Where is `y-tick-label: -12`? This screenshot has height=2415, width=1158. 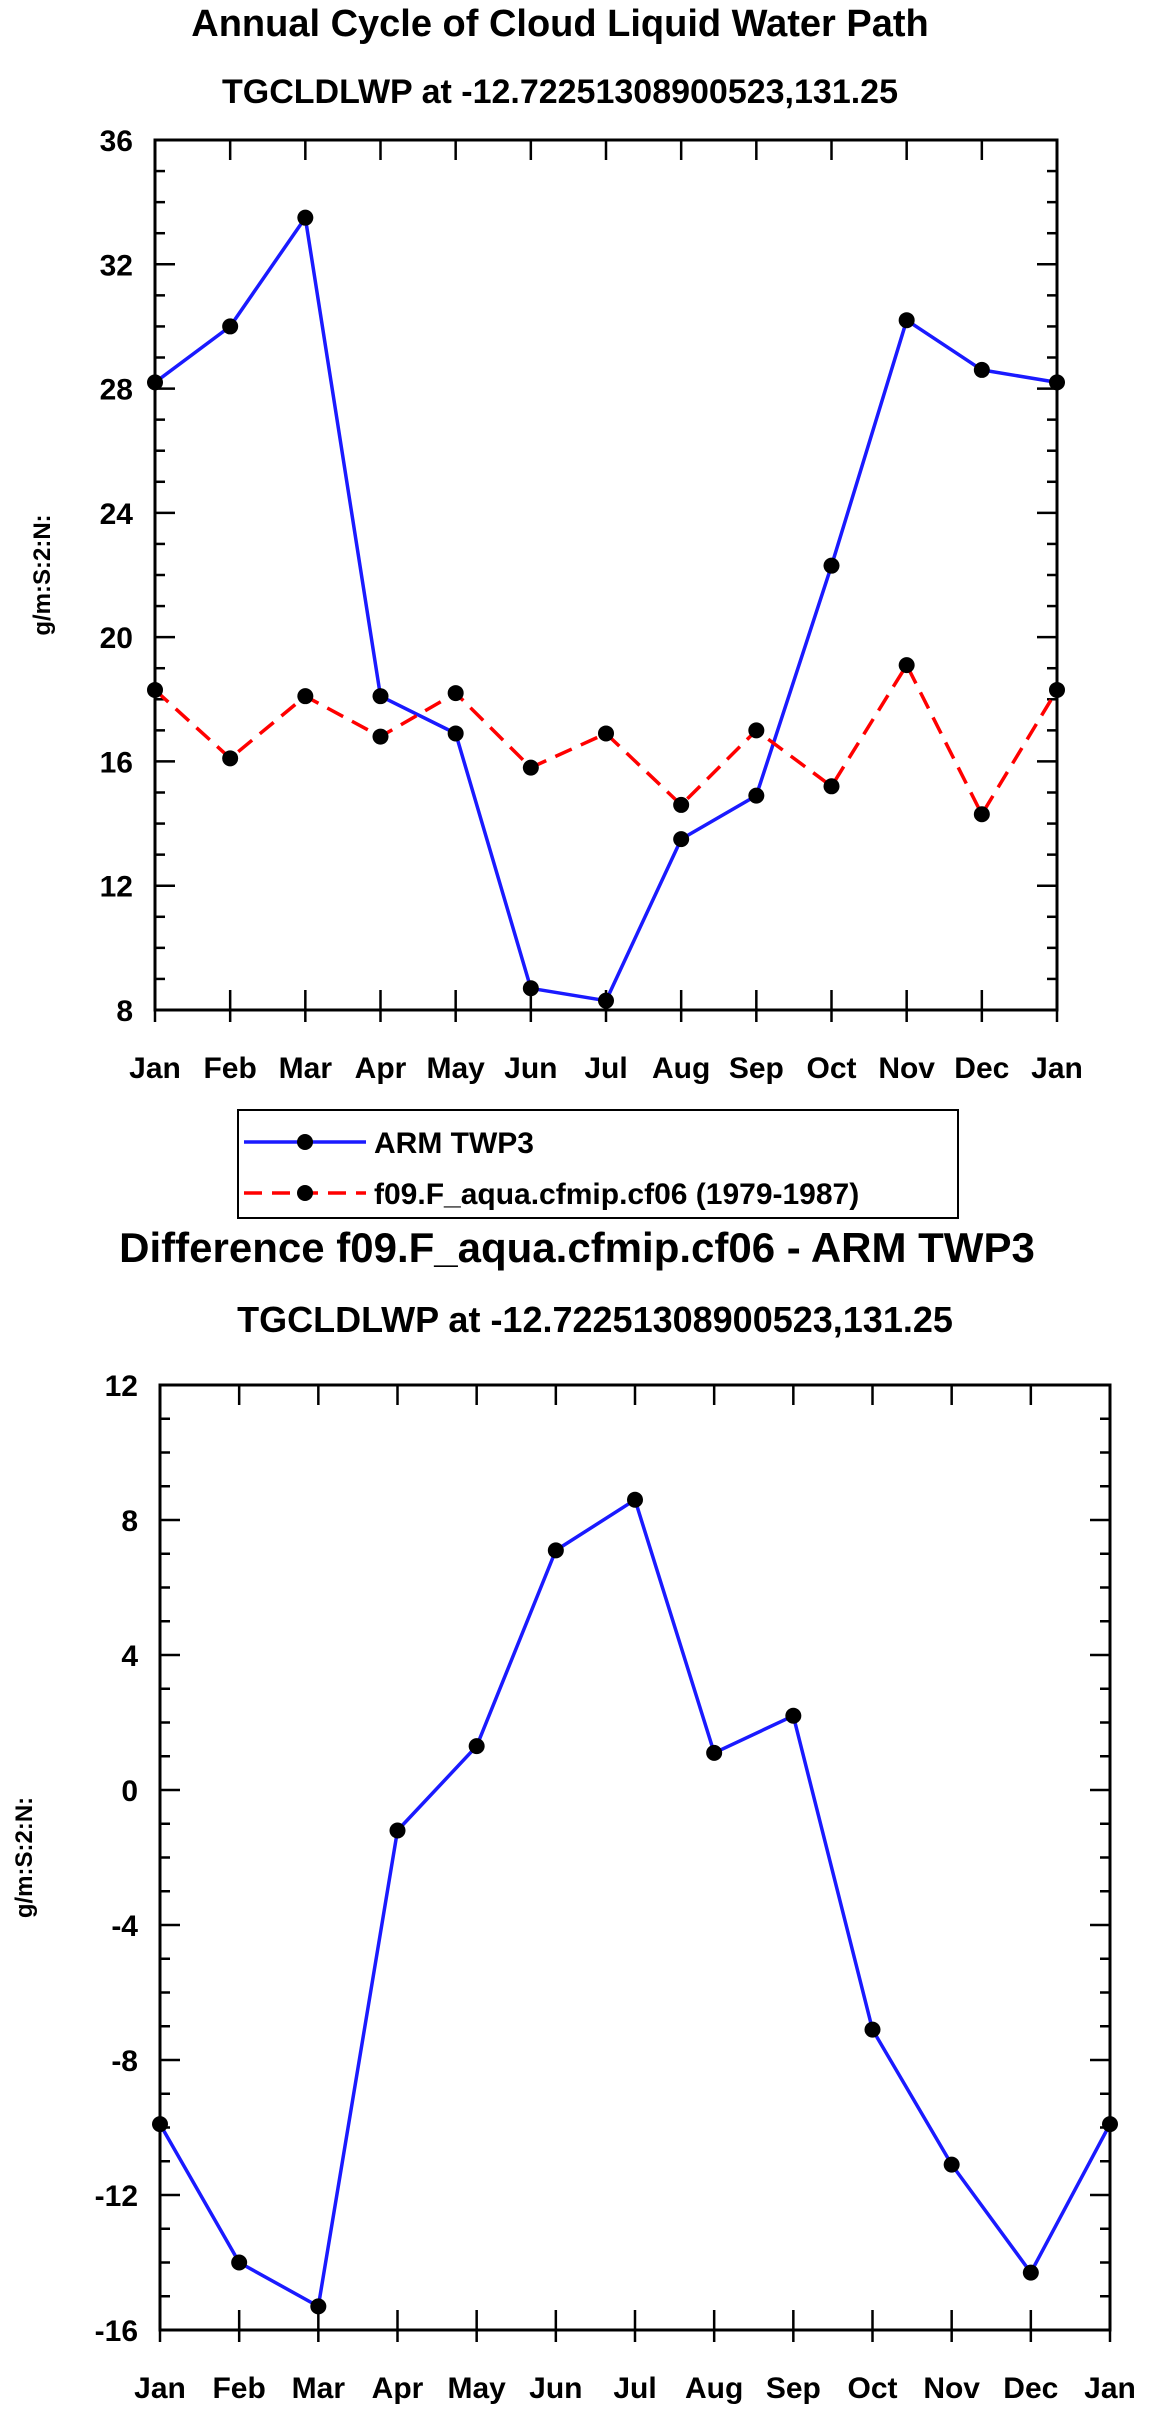 y-tick-label: -12 is located at coordinates (116, 2196).